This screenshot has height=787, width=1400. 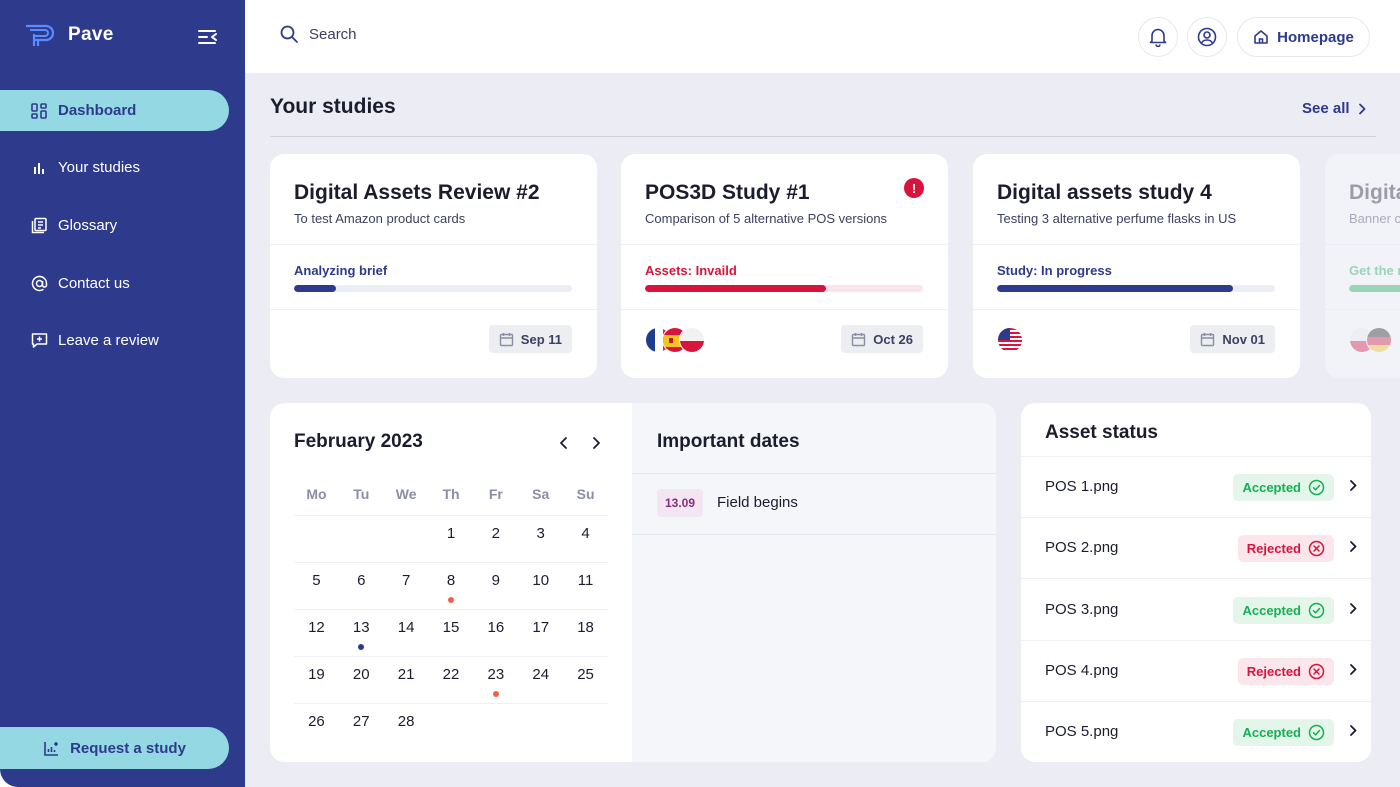 What do you see at coordinates (316, 580) in the screenshot?
I see `calendar-day-number: 5` at bounding box center [316, 580].